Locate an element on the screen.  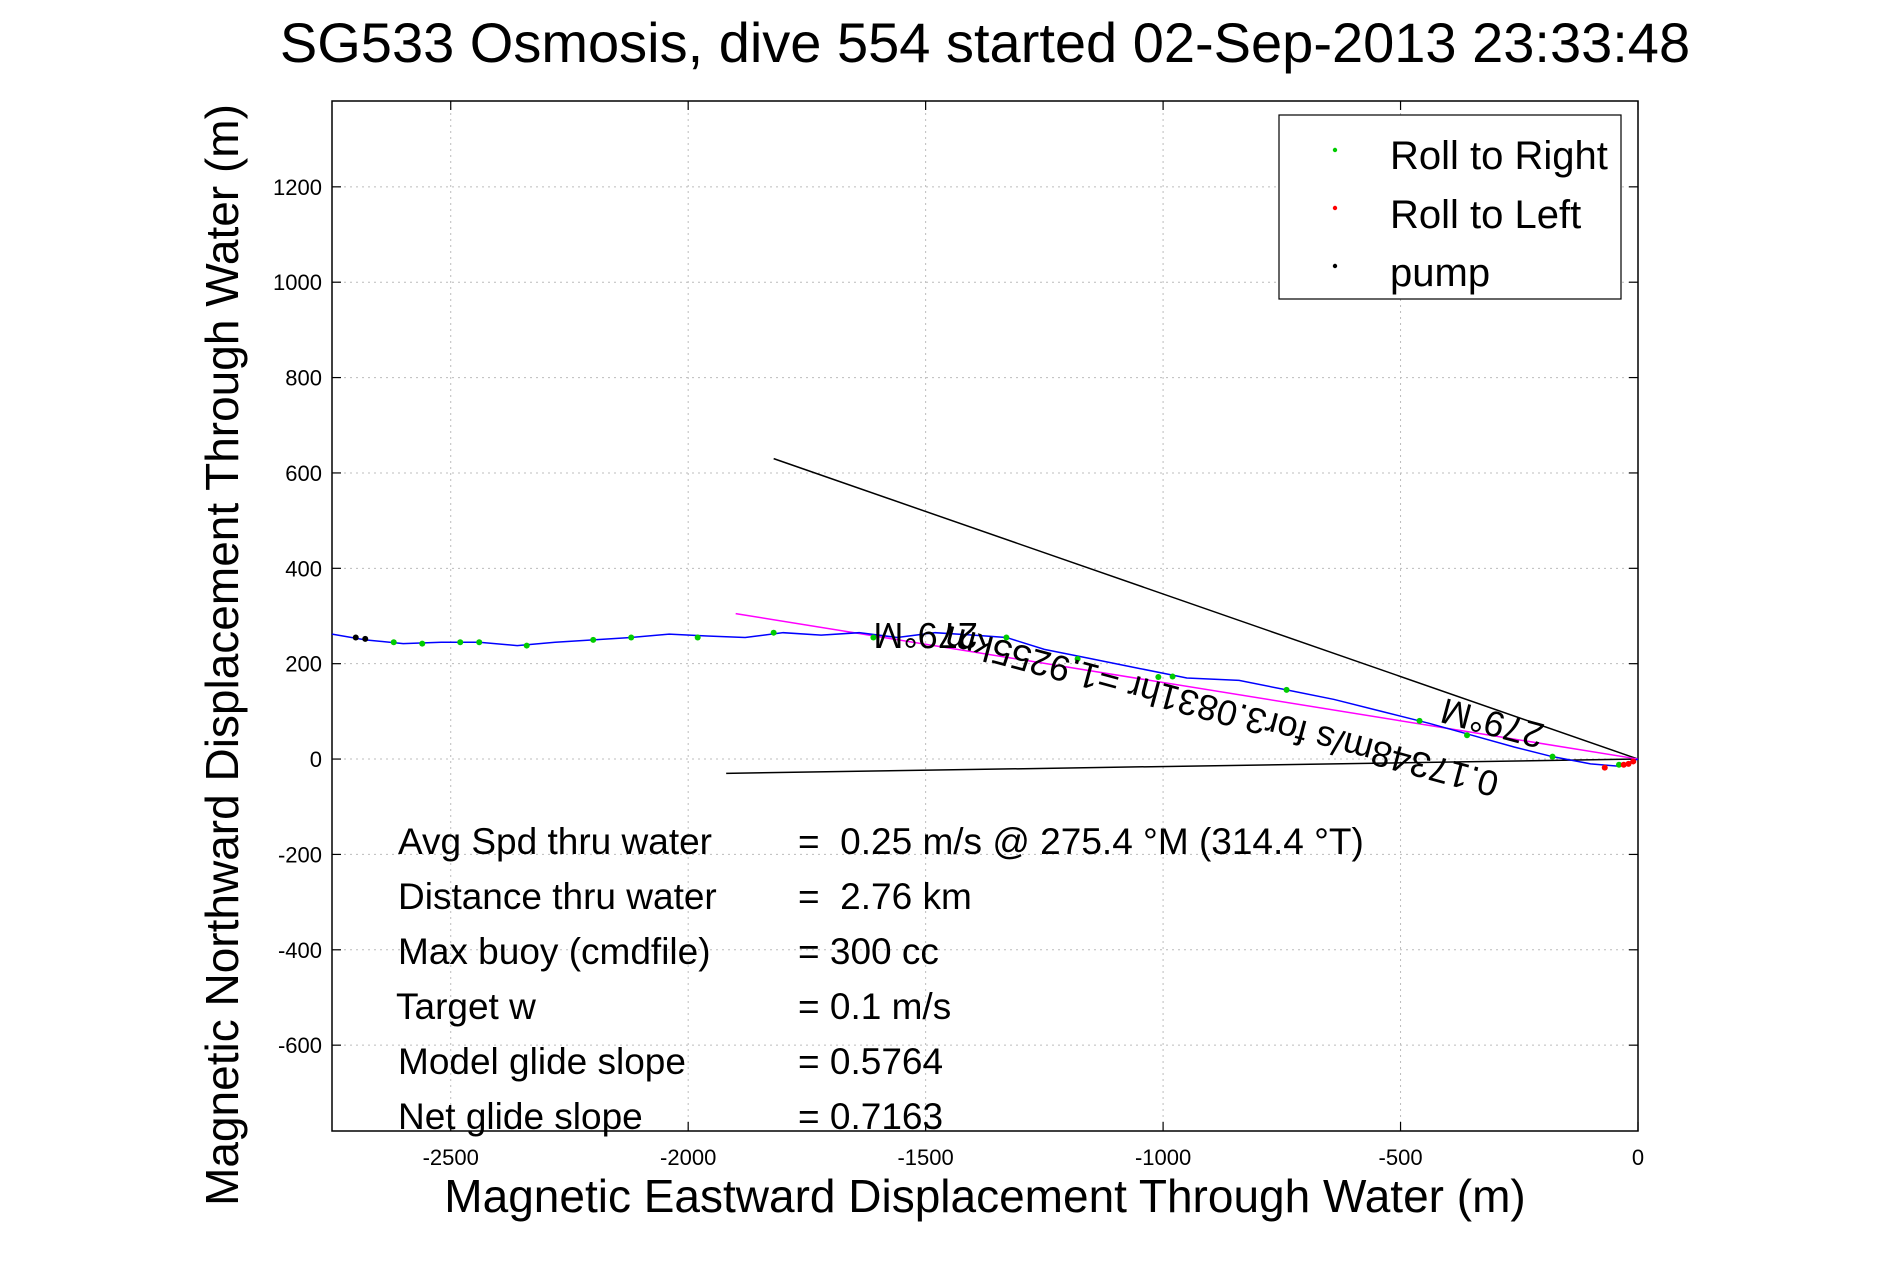
legend-label-roll-right: Roll to Right is located at coordinates (1499, 156).